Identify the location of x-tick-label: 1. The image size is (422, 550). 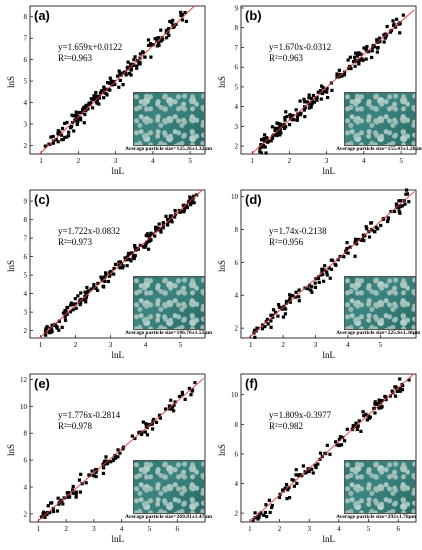
(250, 529).